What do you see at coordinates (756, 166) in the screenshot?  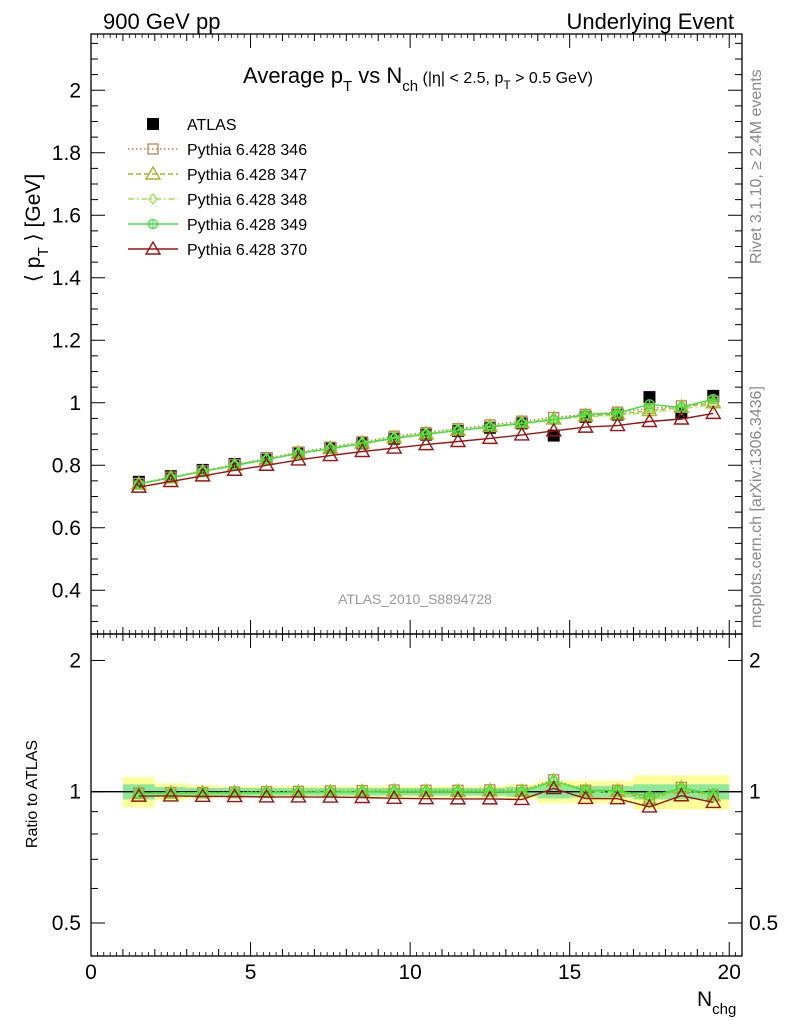 I see `rivet-version-label: Rivet 3.1.10, ≥ 2.4M events` at bounding box center [756, 166].